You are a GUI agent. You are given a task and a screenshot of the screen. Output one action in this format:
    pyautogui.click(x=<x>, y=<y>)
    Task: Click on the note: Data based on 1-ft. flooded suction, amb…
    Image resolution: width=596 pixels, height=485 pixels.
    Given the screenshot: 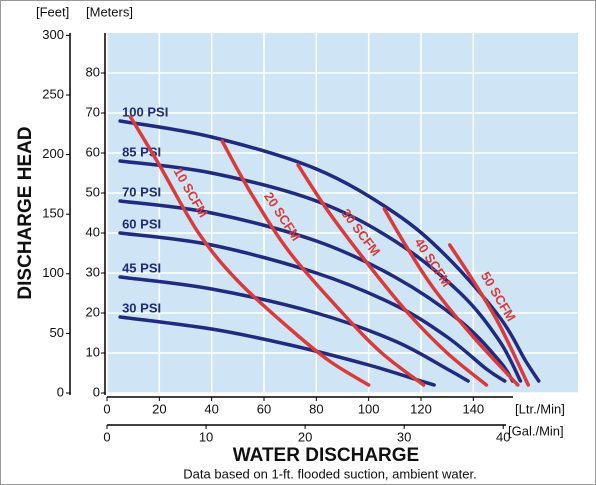 What is the action you would take?
    pyautogui.click(x=329, y=473)
    